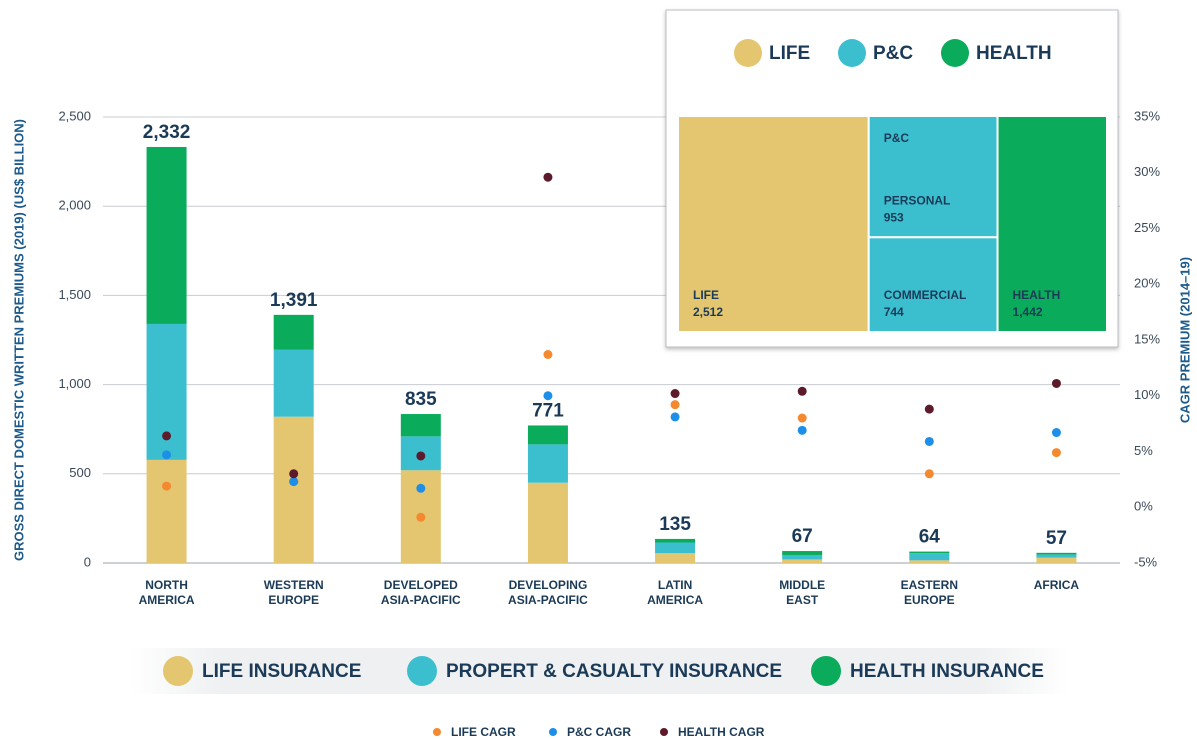  What do you see at coordinates (894, 217) in the screenshot?
I see `treemap-value: 953` at bounding box center [894, 217].